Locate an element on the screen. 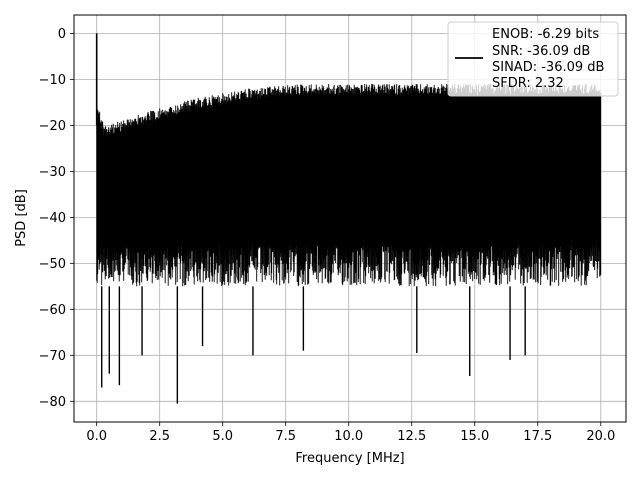 The height and width of the screenshot is (480, 640). y-tick-label: −50 is located at coordinates (52, 264).